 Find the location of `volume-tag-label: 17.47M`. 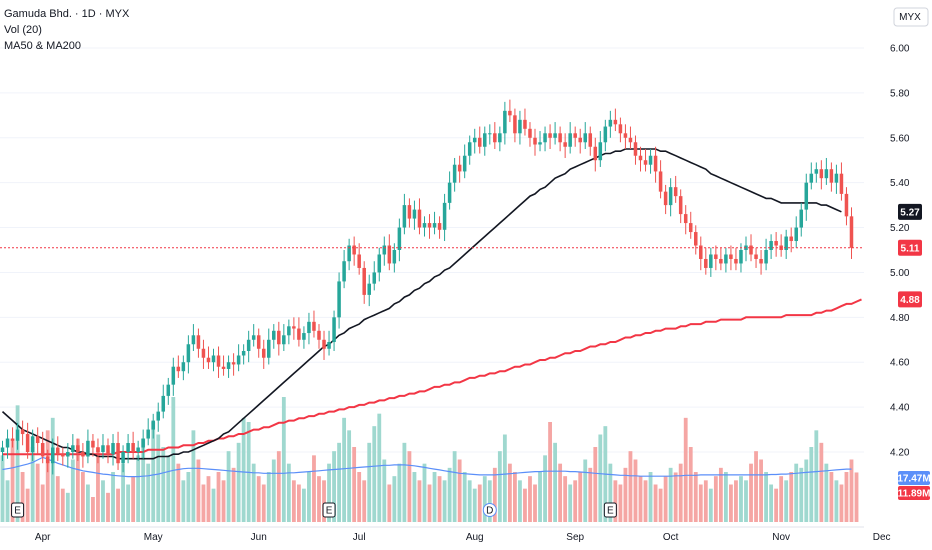

volume-tag-label: 17.47M is located at coordinates (913, 479).